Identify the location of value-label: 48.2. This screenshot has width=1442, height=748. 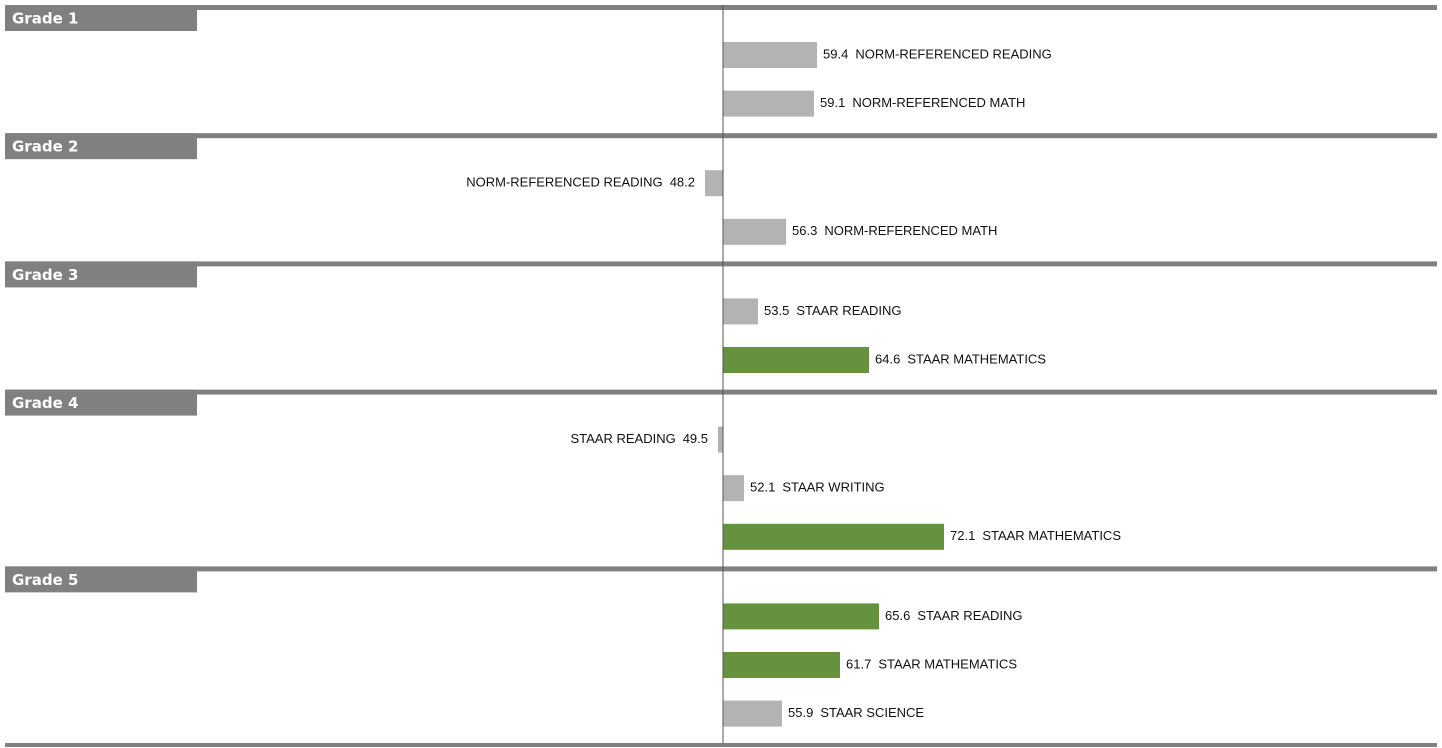
(682, 182).